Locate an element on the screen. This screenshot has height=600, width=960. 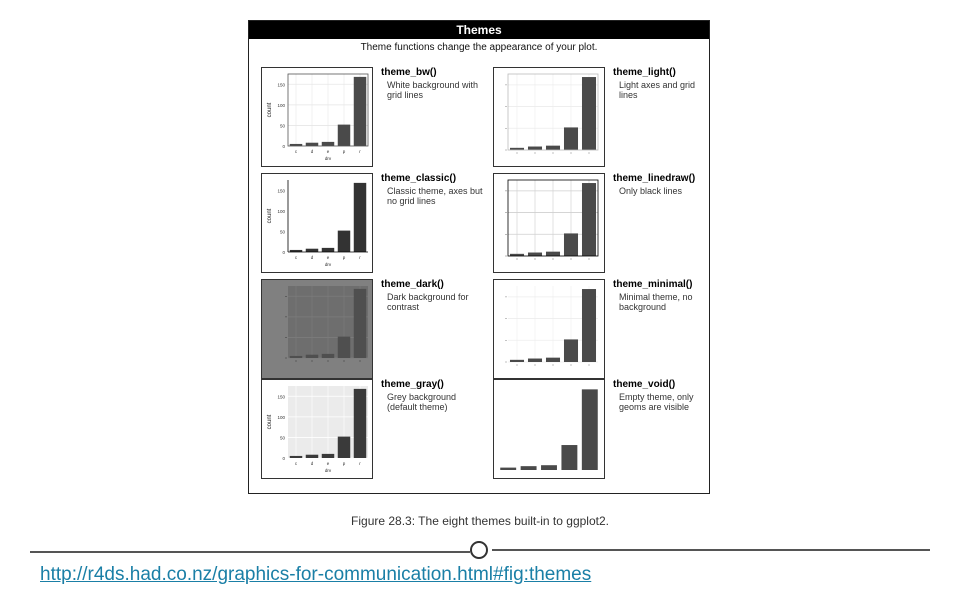
theme-cell-light: theme_light() Light axes and grid lines is located at coordinates (603, 117).